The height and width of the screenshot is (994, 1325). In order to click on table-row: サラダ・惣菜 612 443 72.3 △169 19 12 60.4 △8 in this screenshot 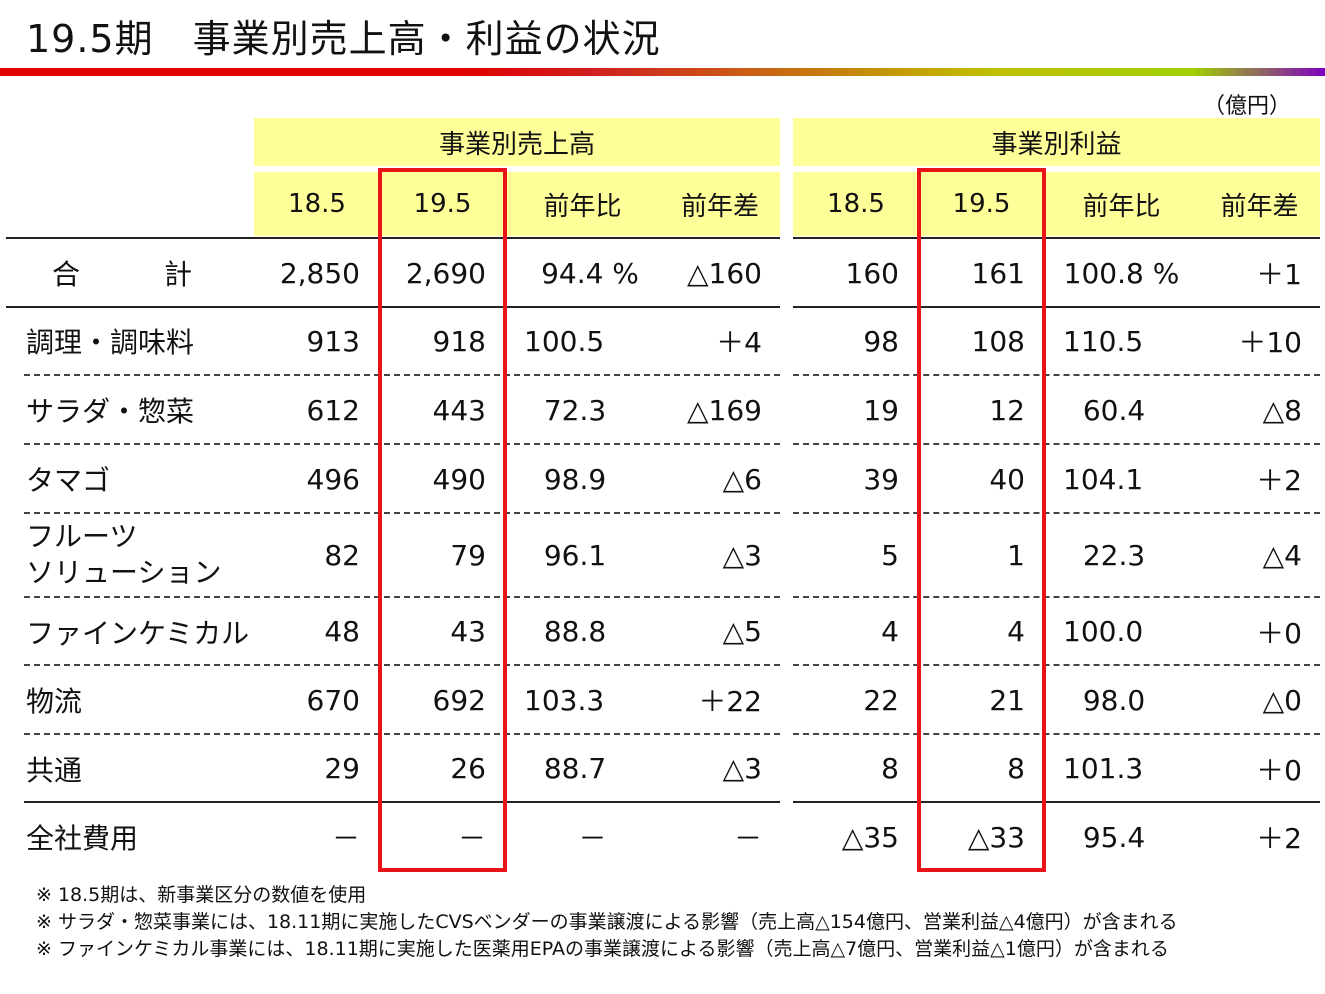, I will do `click(662, 410)`.